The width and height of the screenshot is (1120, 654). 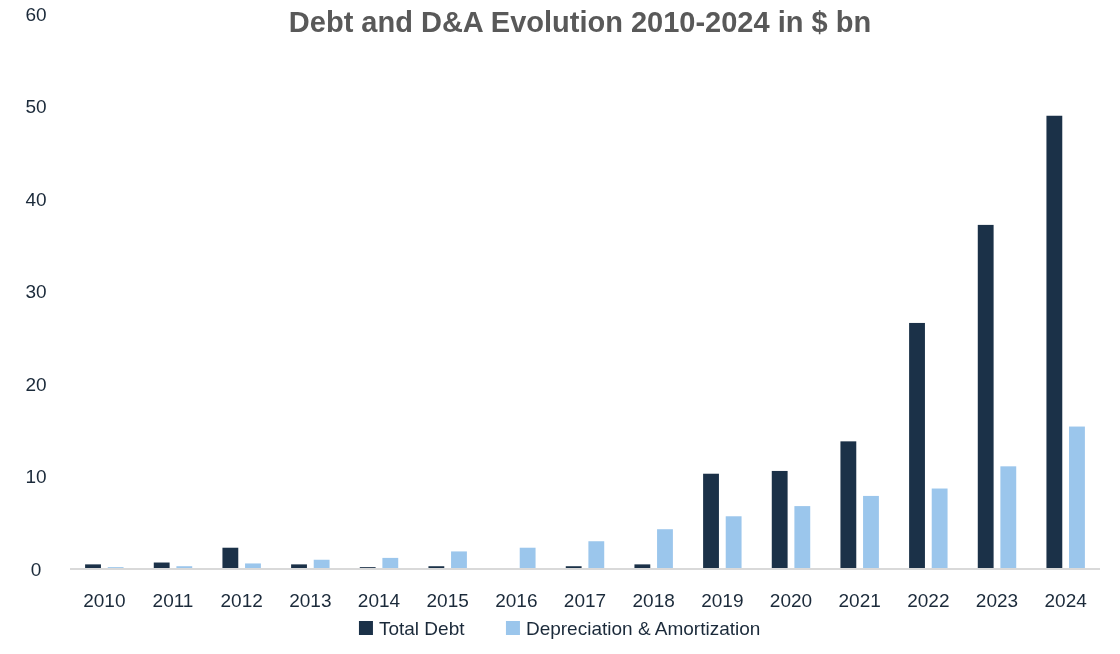 I want to click on y-tick-label: 30, so click(x=36, y=292).